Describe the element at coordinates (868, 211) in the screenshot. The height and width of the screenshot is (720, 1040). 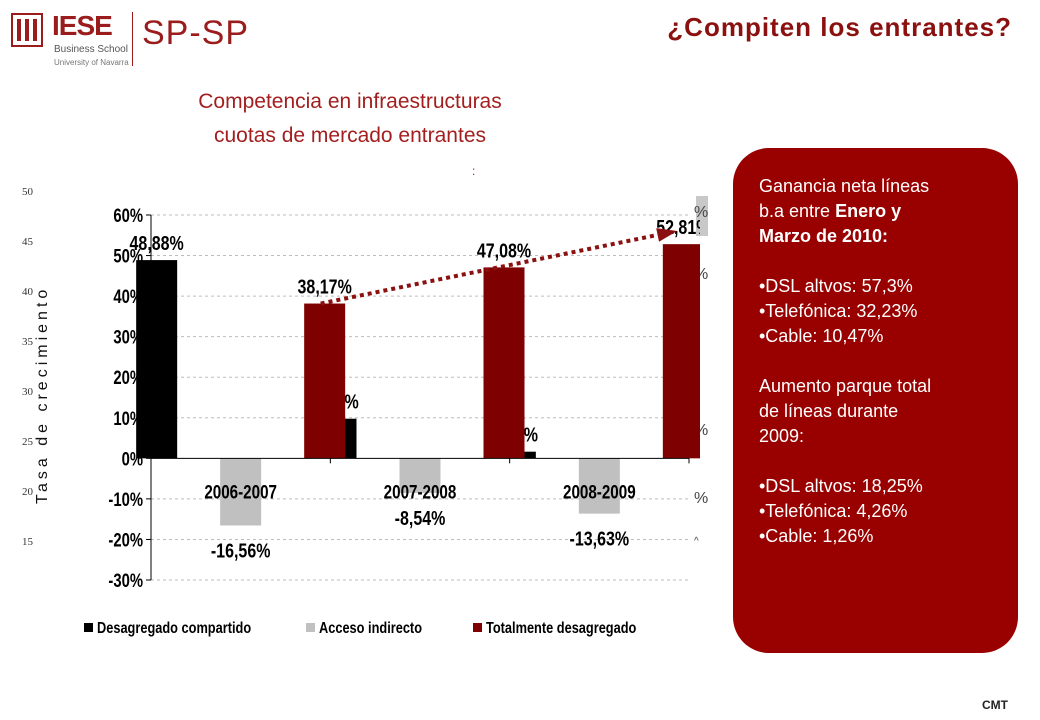
I see `panel-heading-line2-bold: Enero y` at that location.